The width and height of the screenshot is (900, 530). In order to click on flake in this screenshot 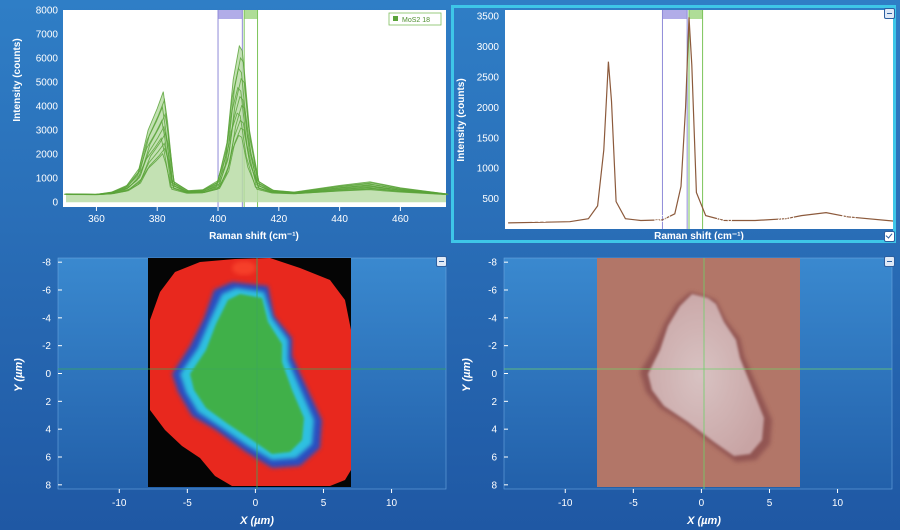, I will do `click(706, 375)`.